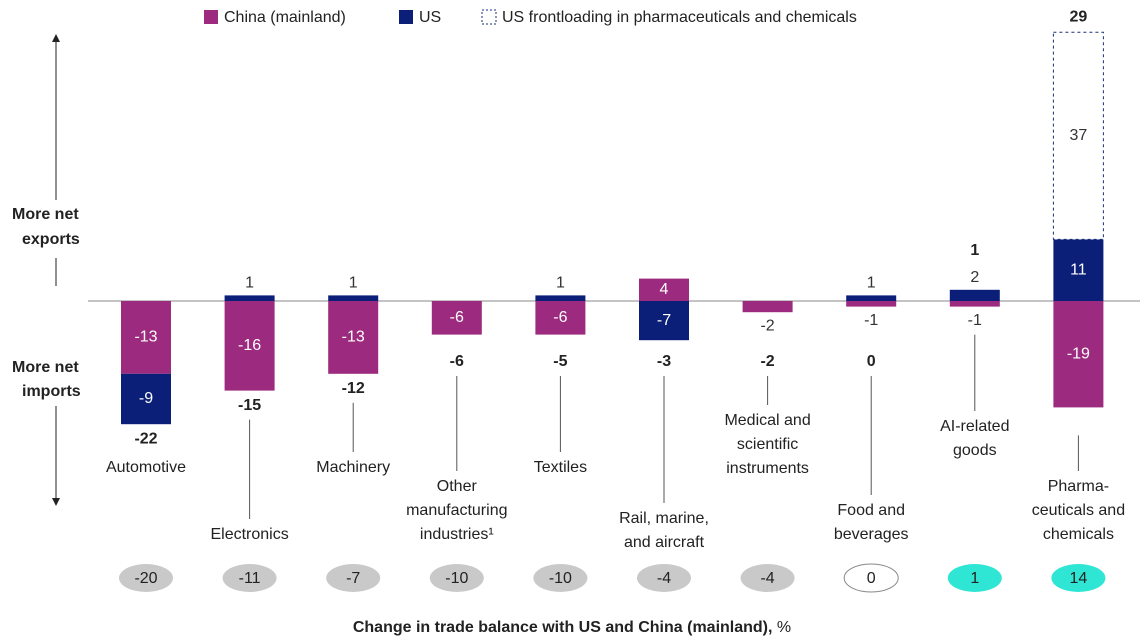 The width and height of the screenshot is (1145, 641). I want to click on category-label: Medical and scientific instruments, so click(767, 444).